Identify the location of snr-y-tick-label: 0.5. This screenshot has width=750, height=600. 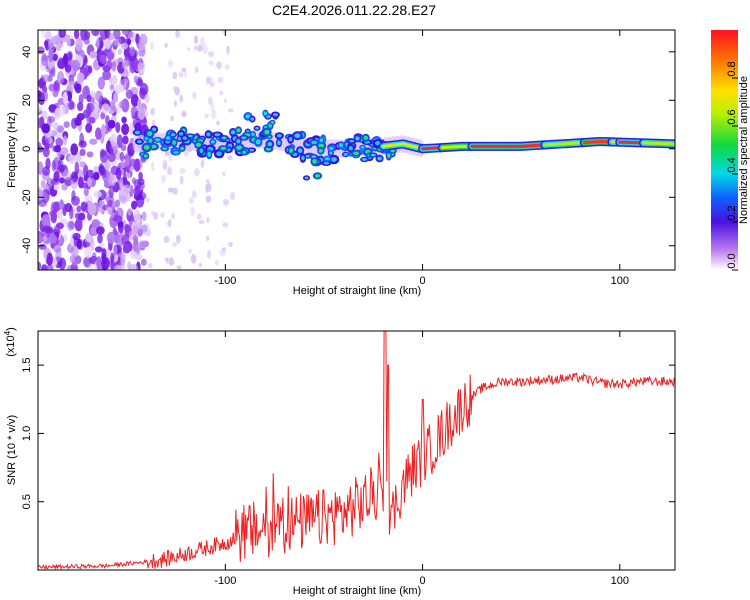
(27, 501).